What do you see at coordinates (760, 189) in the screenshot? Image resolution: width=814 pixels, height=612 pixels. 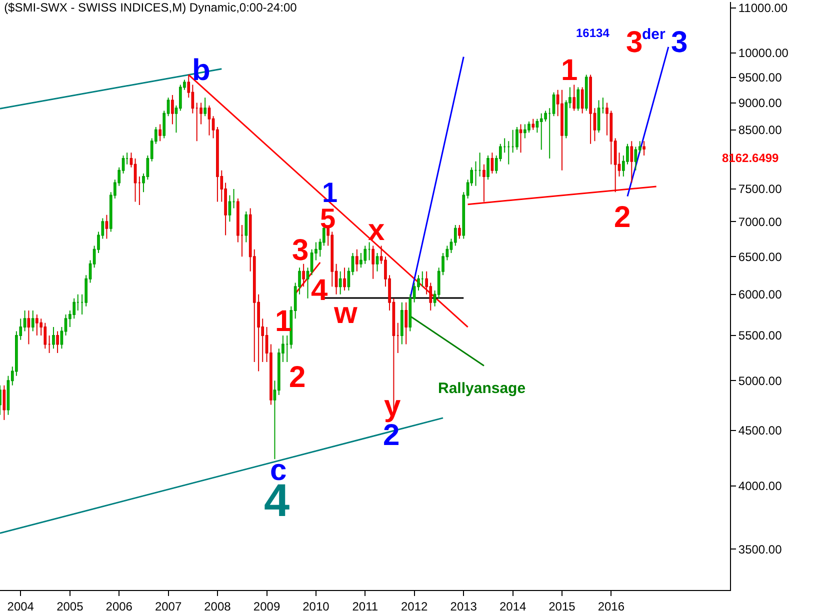 I see `y-tick-label: 7500.00` at bounding box center [760, 189].